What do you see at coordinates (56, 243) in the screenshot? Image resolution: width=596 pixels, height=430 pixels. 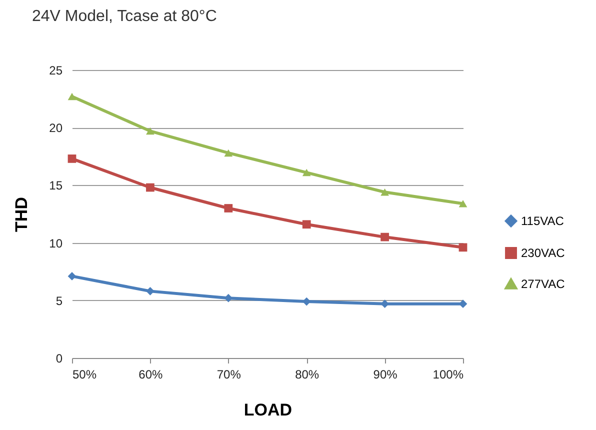 I see `y-tick-label: 10` at bounding box center [56, 243].